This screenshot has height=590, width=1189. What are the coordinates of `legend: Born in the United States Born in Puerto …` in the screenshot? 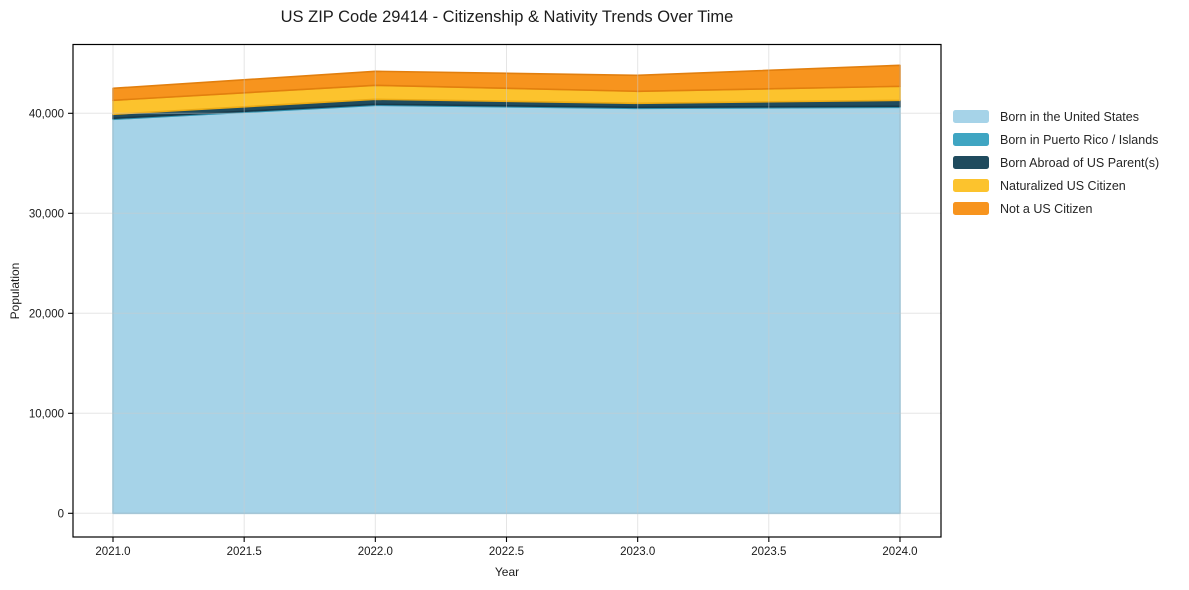 It's located at (1056, 162).